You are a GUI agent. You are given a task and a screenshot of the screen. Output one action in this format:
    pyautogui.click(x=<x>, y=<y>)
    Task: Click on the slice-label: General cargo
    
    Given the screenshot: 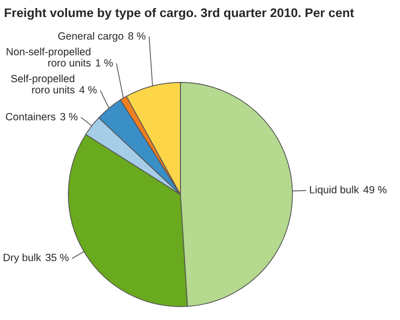 What is the action you would take?
    pyautogui.click(x=91, y=37)
    